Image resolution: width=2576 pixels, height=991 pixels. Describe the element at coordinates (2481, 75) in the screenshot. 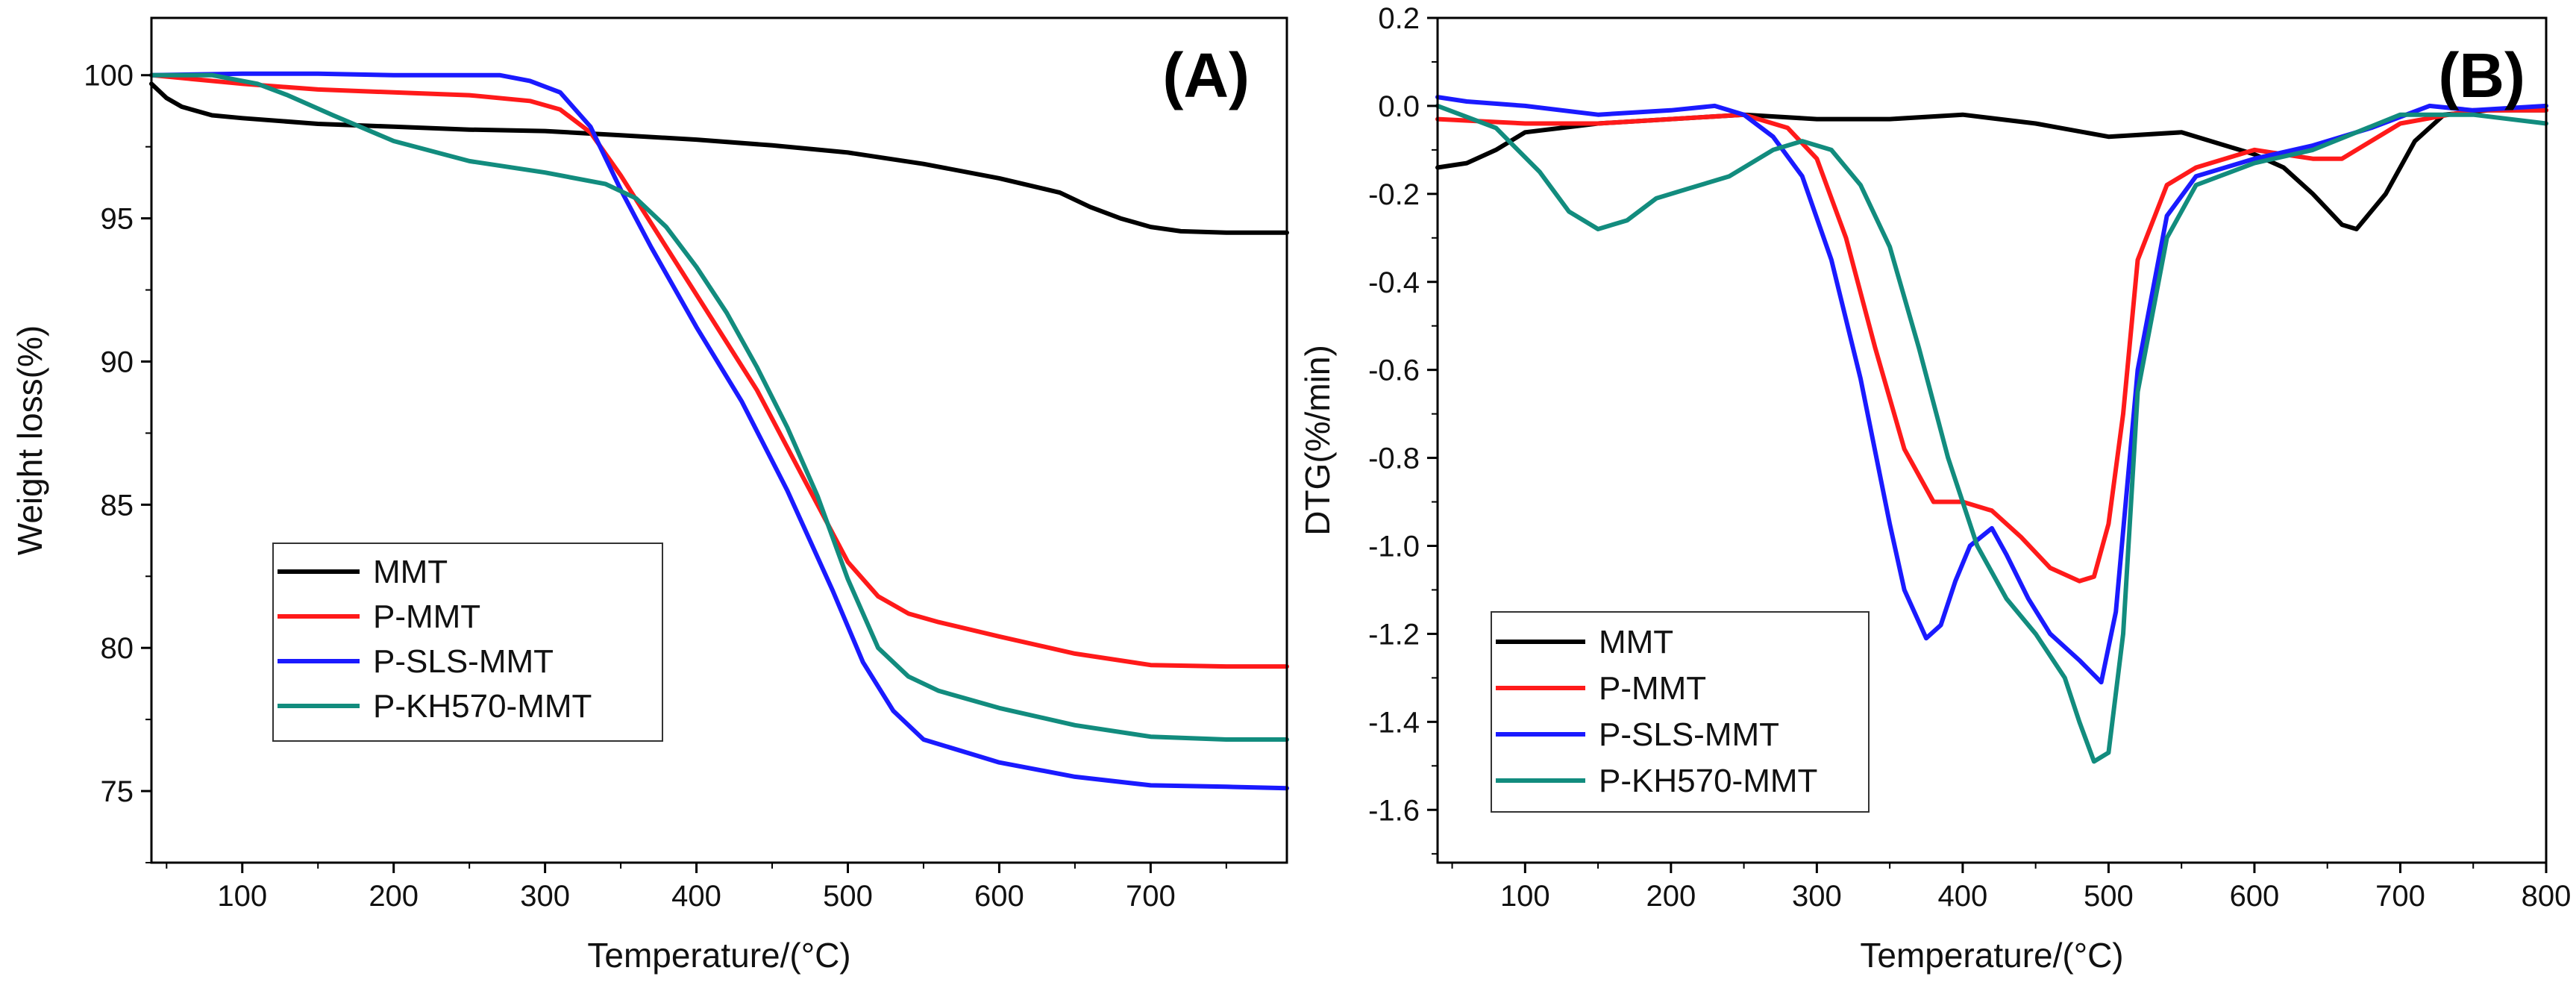

I see `panel-b-label: (B)` at that location.